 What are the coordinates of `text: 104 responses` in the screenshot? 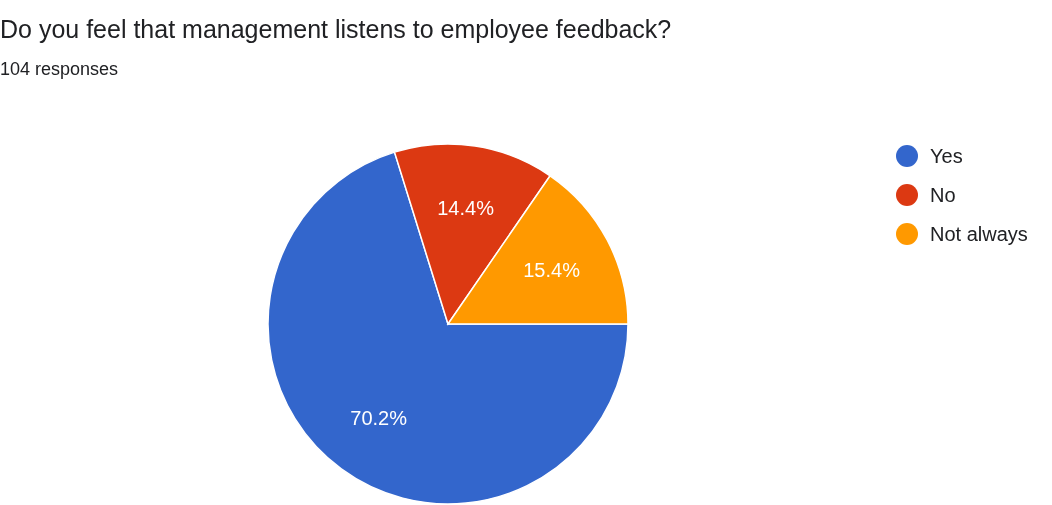 It's located at (59, 69).